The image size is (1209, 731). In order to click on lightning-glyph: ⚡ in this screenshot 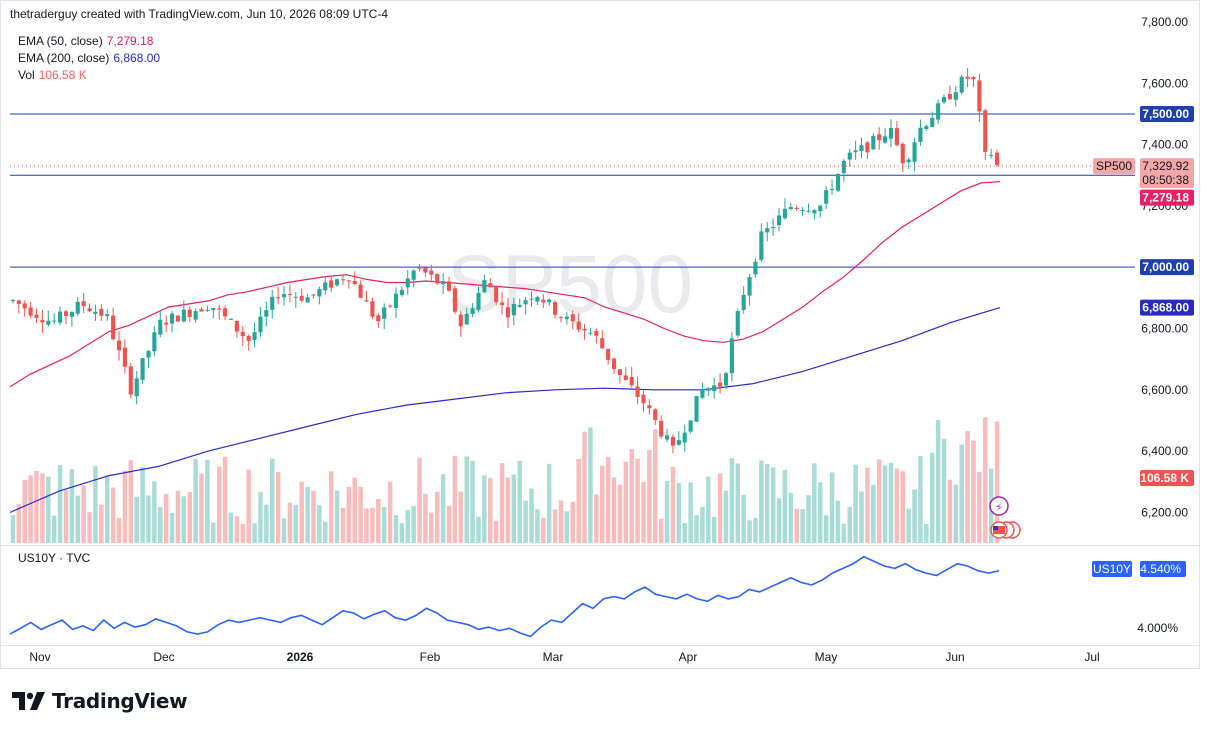, I will do `click(999, 508)`.